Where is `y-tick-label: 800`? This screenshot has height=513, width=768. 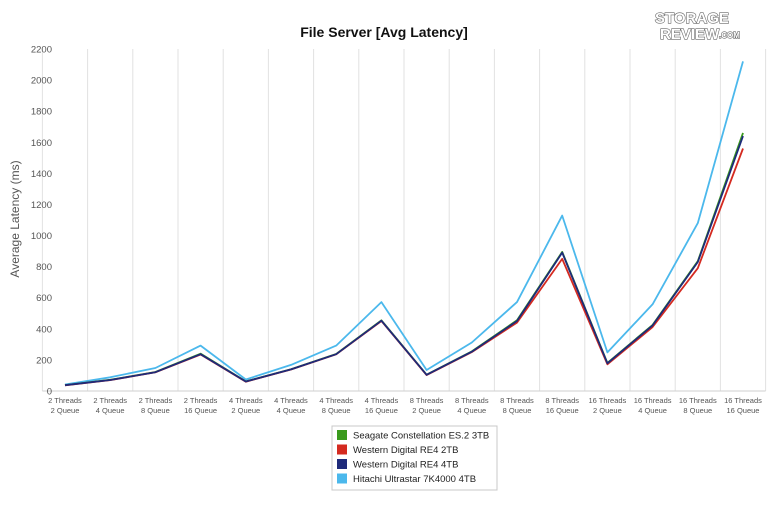 y-tick-label: 800 is located at coordinates (44, 267).